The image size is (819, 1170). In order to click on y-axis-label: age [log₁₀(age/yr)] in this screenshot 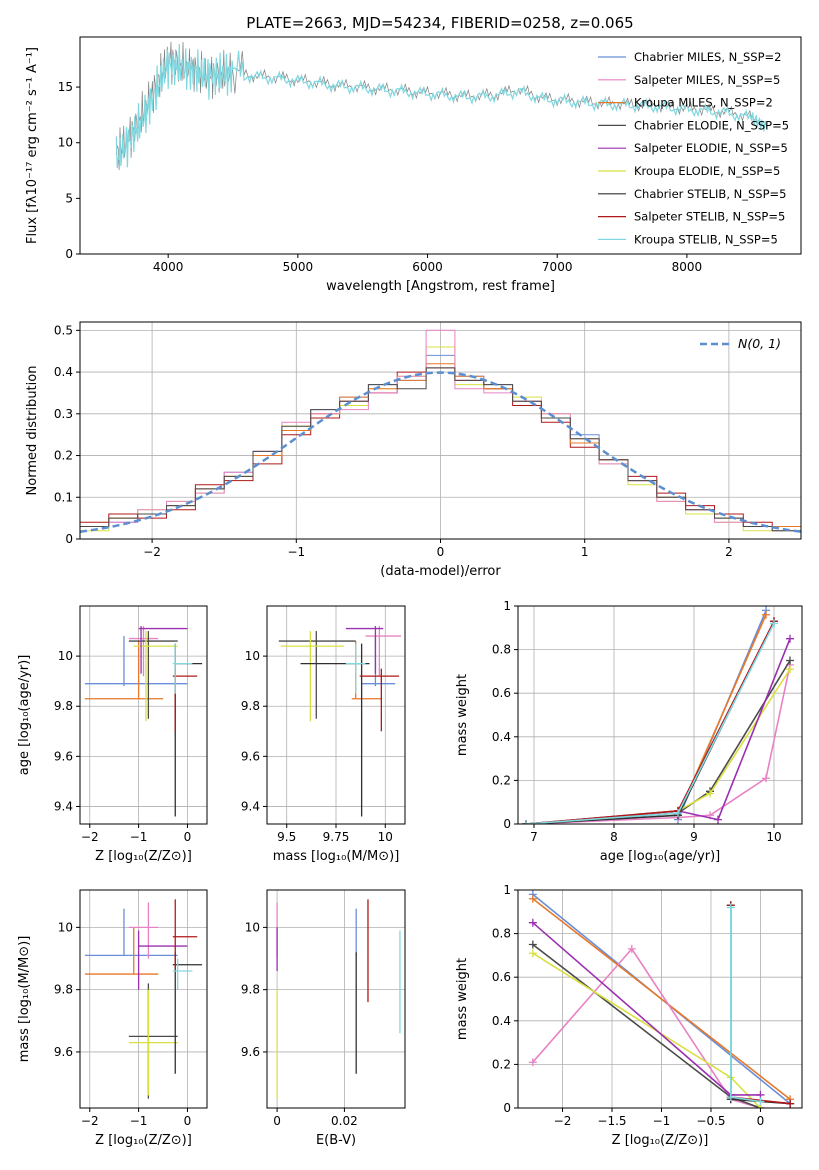, I will do `click(24, 715)`.